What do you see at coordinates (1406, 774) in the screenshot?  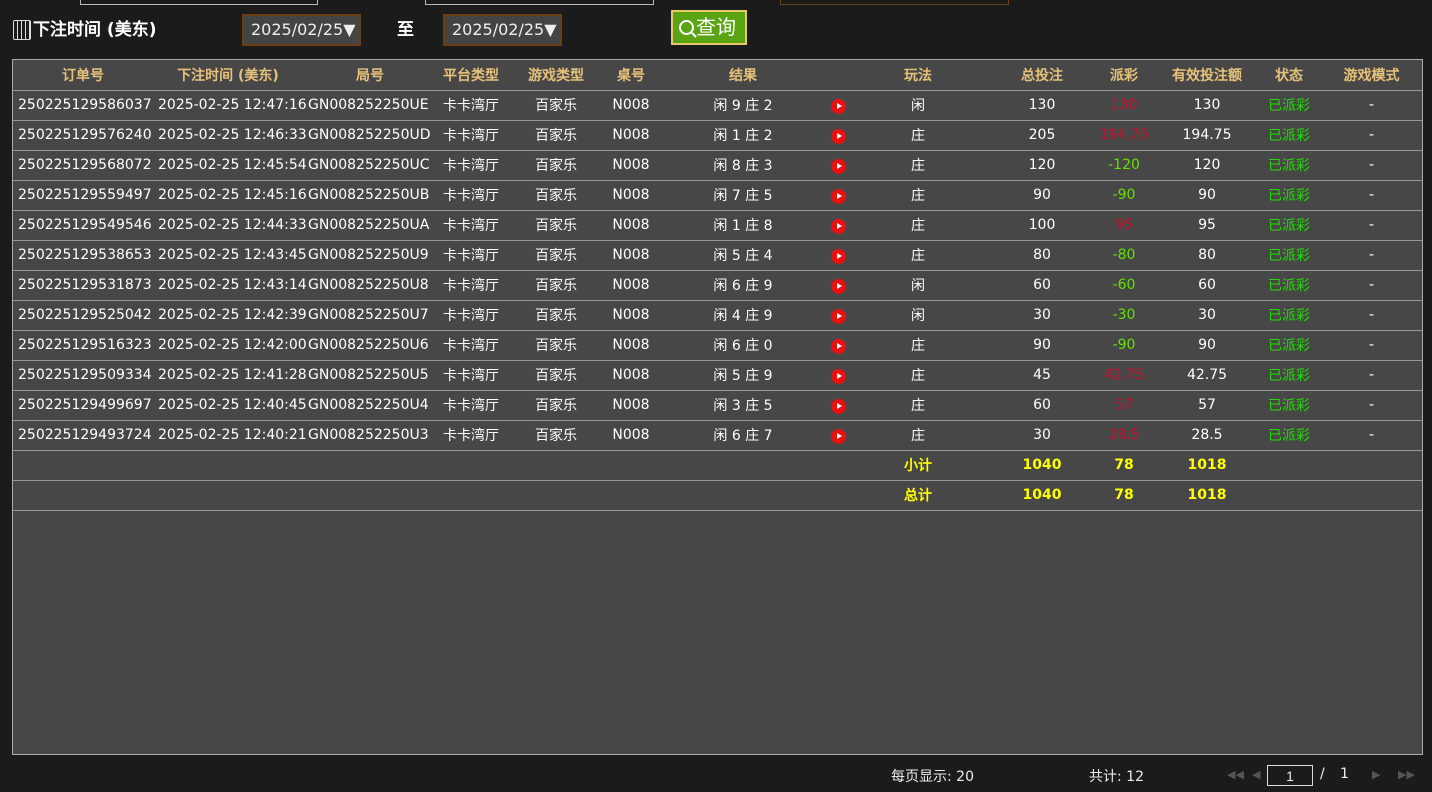 I see `last-page-icon: ▶▶` at bounding box center [1406, 774].